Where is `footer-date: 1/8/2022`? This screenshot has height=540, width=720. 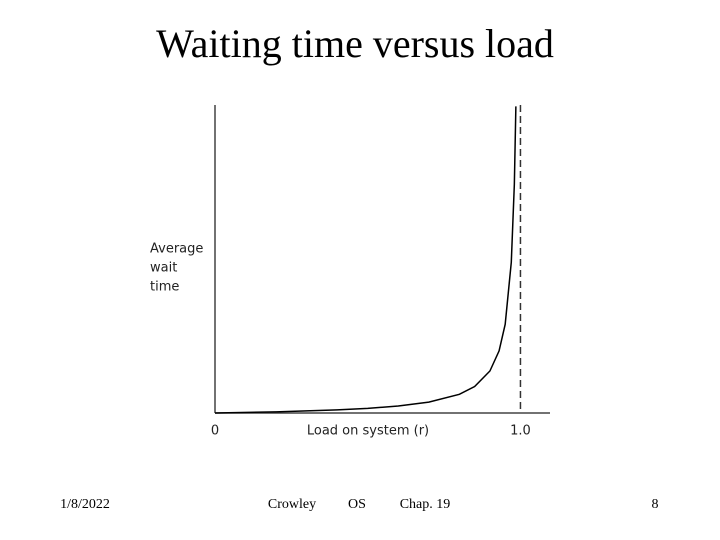
footer-date: 1/8/2022 is located at coordinates (85, 504).